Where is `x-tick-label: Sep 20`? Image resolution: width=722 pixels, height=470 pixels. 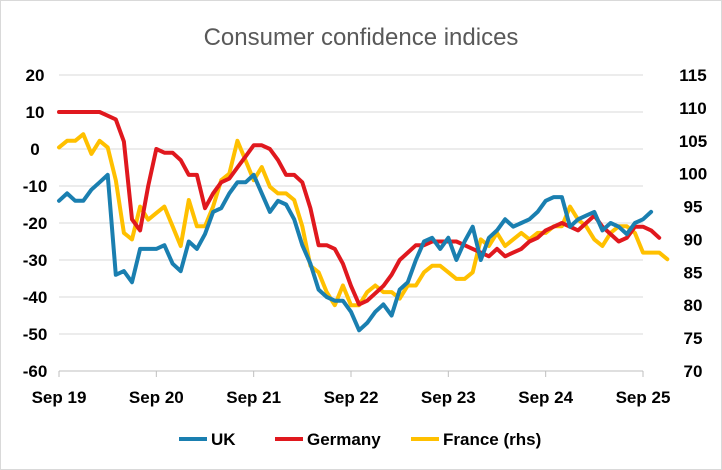 x-tick-label: Sep 20 is located at coordinates (156, 397).